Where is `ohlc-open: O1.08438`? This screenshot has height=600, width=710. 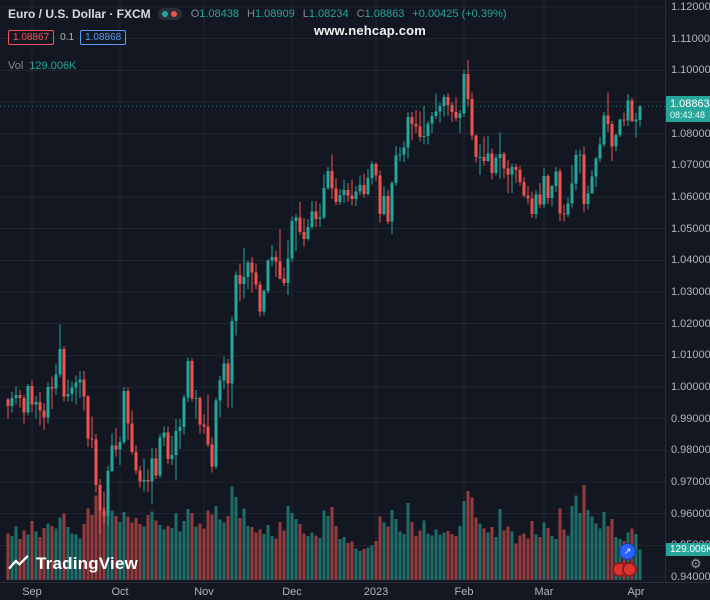 ohlc-open: O1.08438 is located at coordinates (215, 14).